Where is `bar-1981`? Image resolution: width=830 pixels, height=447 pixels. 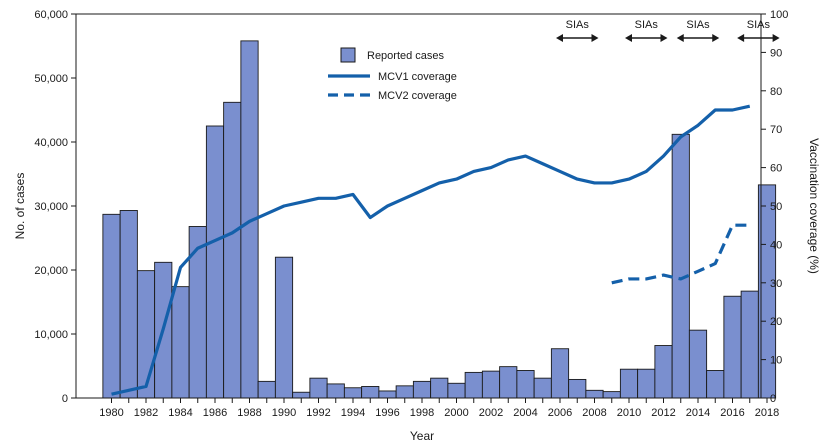 bar-1981 is located at coordinates (128, 304).